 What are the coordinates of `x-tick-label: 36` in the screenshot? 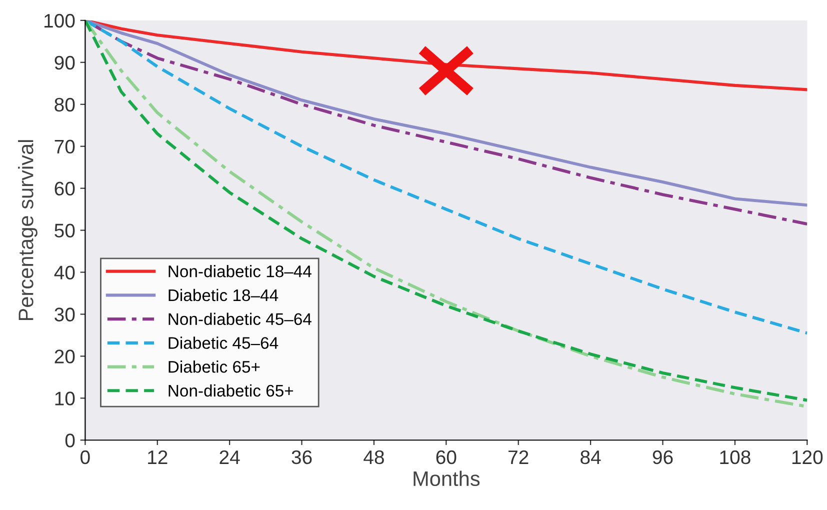 It's located at (302, 457).